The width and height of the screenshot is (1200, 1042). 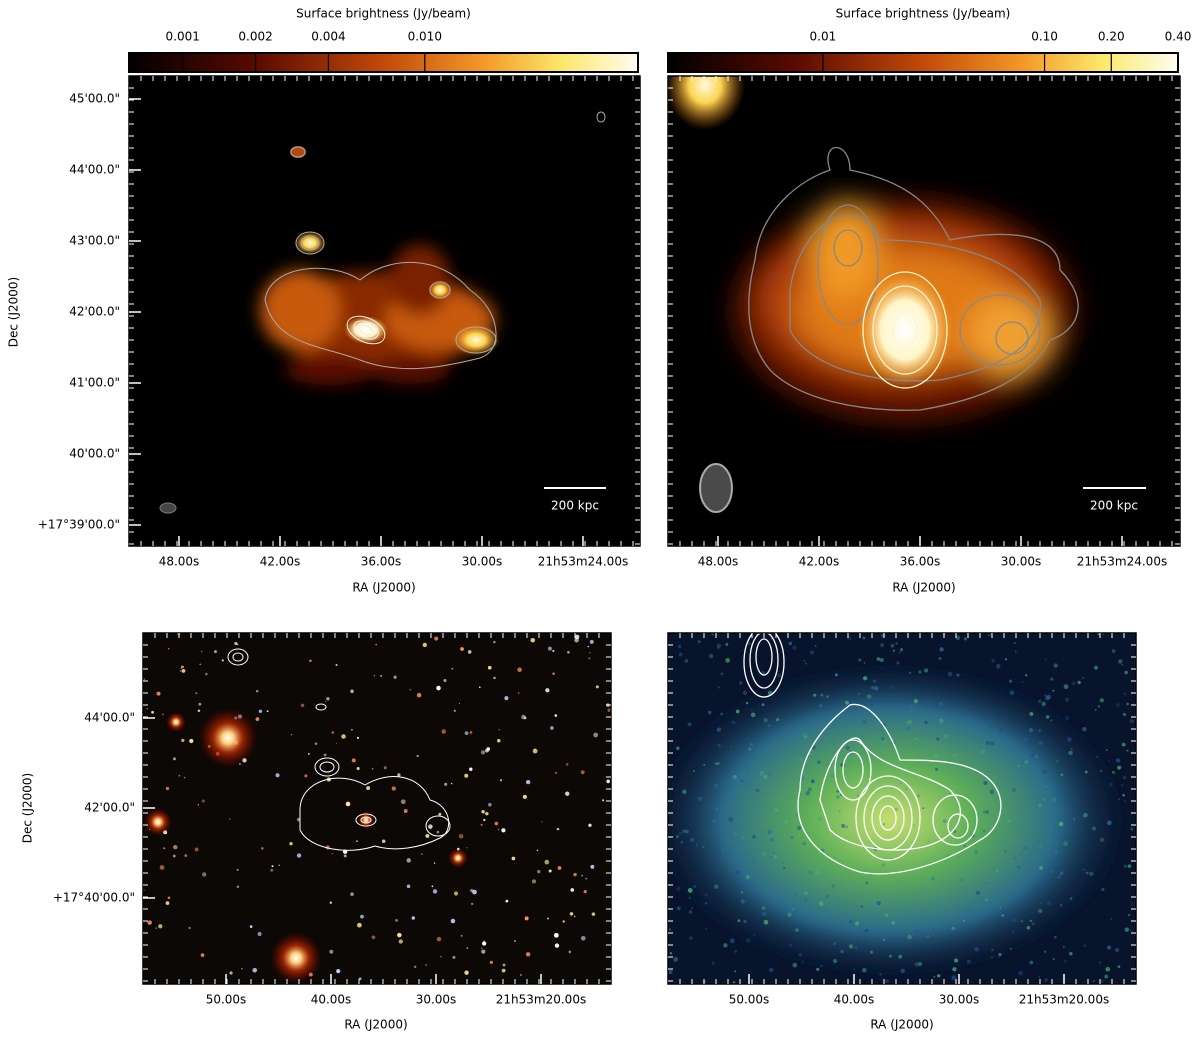 I want to click on y-tick-label: +17°39'00.0", so click(x=79, y=525).